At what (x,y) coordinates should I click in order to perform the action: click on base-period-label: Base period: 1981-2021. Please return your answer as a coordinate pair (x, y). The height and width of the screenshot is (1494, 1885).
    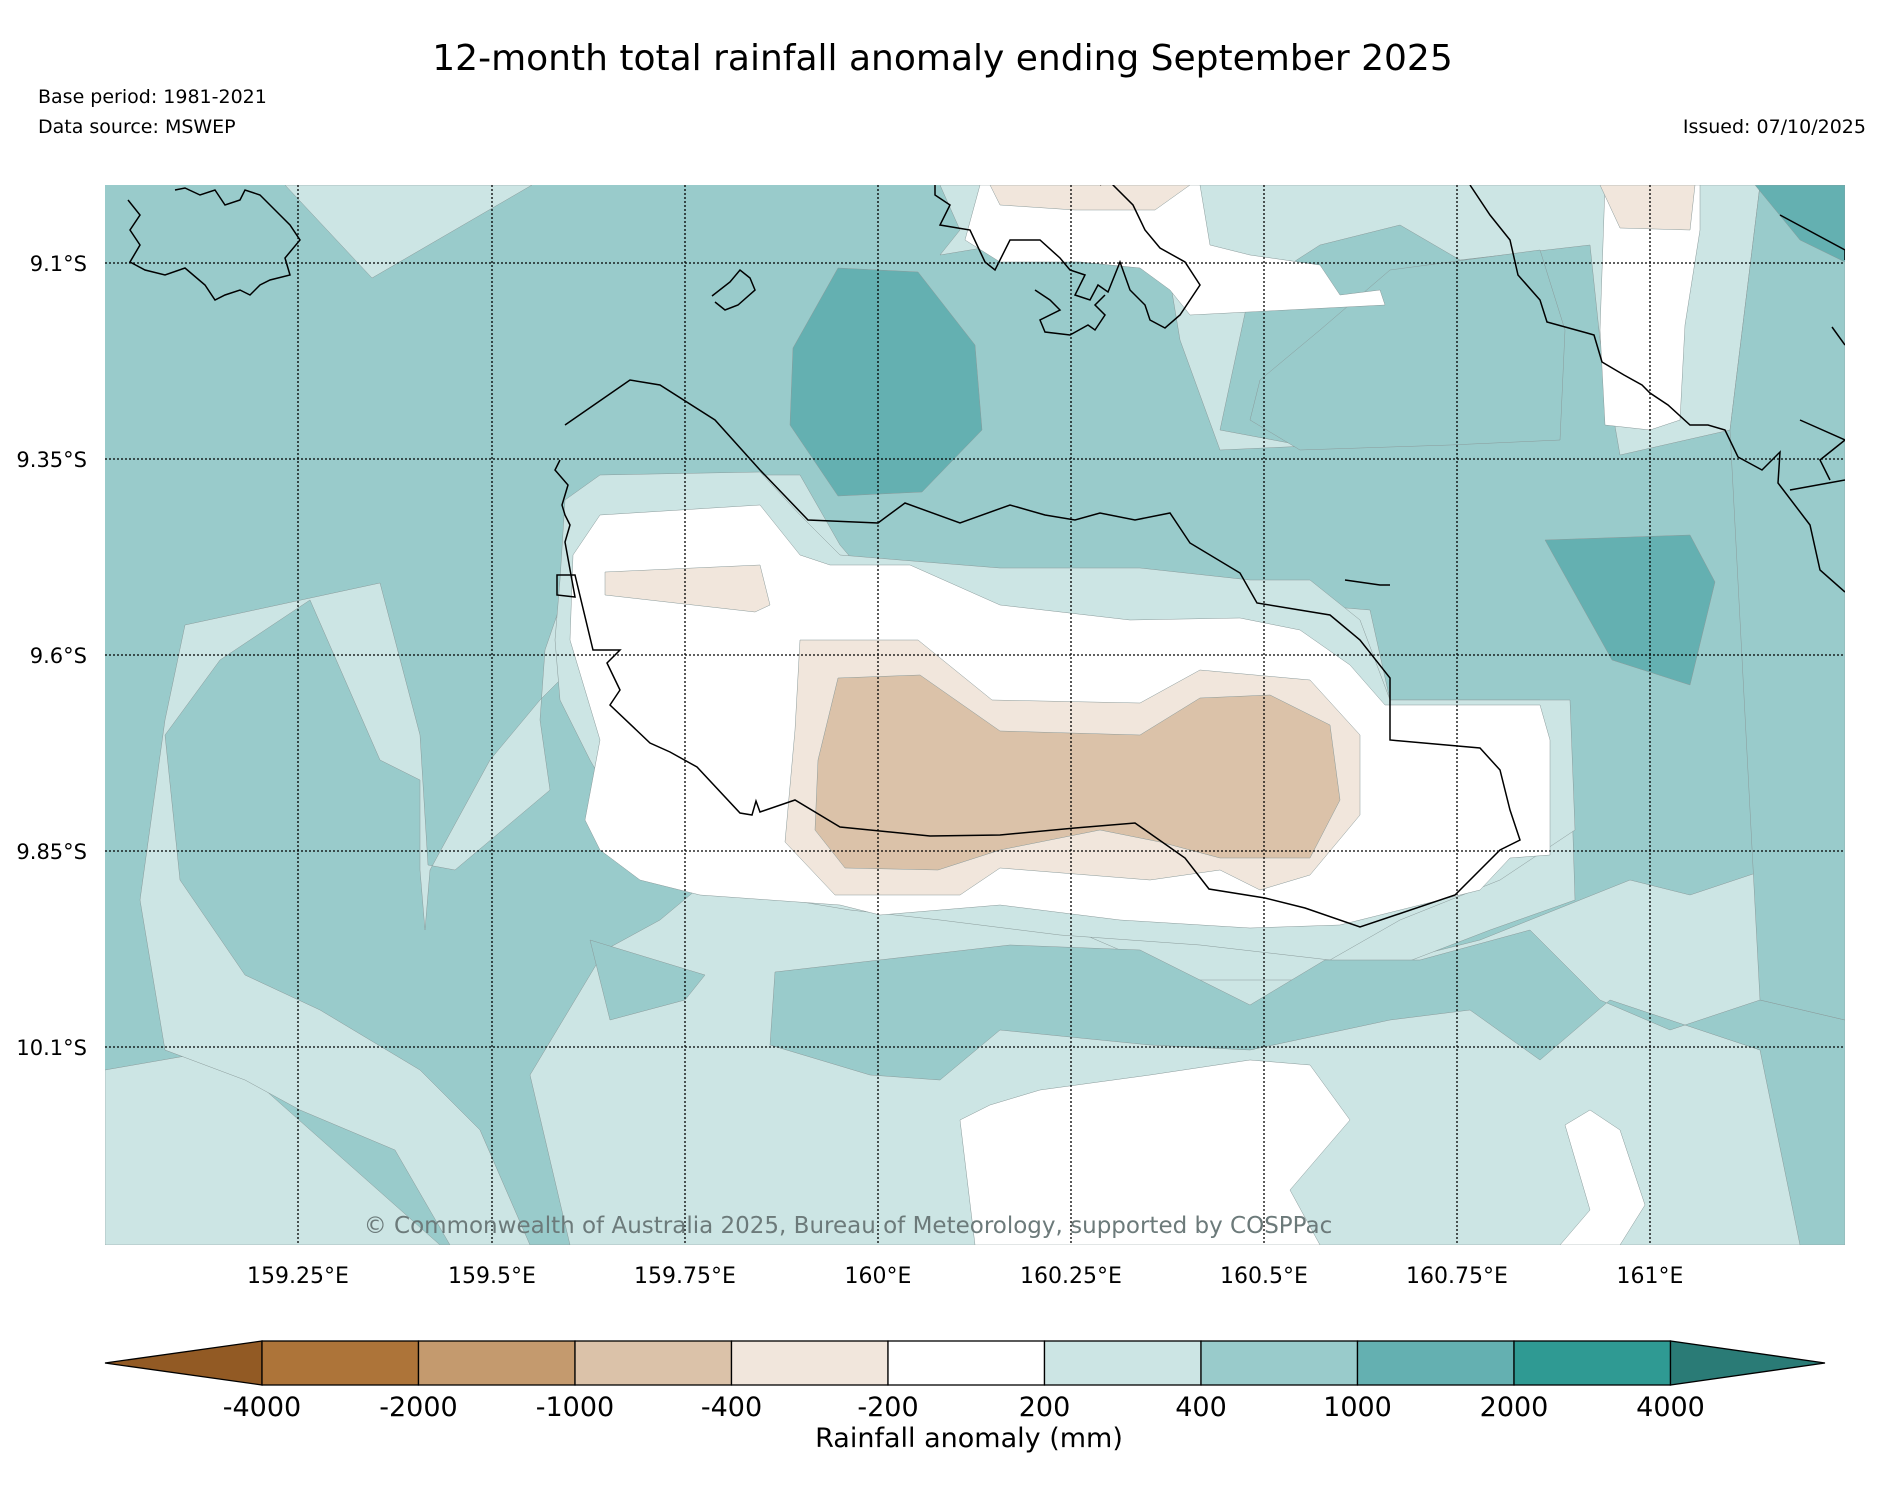
    Looking at the image, I should click on (152, 97).